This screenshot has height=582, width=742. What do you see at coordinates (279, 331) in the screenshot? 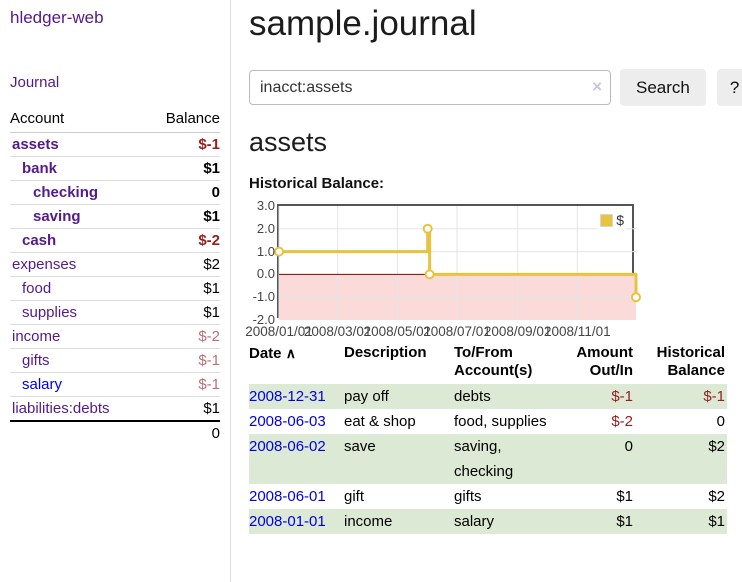
I see `x-axis-tick-label: 2008/01/01` at bounding box center [279, 331].